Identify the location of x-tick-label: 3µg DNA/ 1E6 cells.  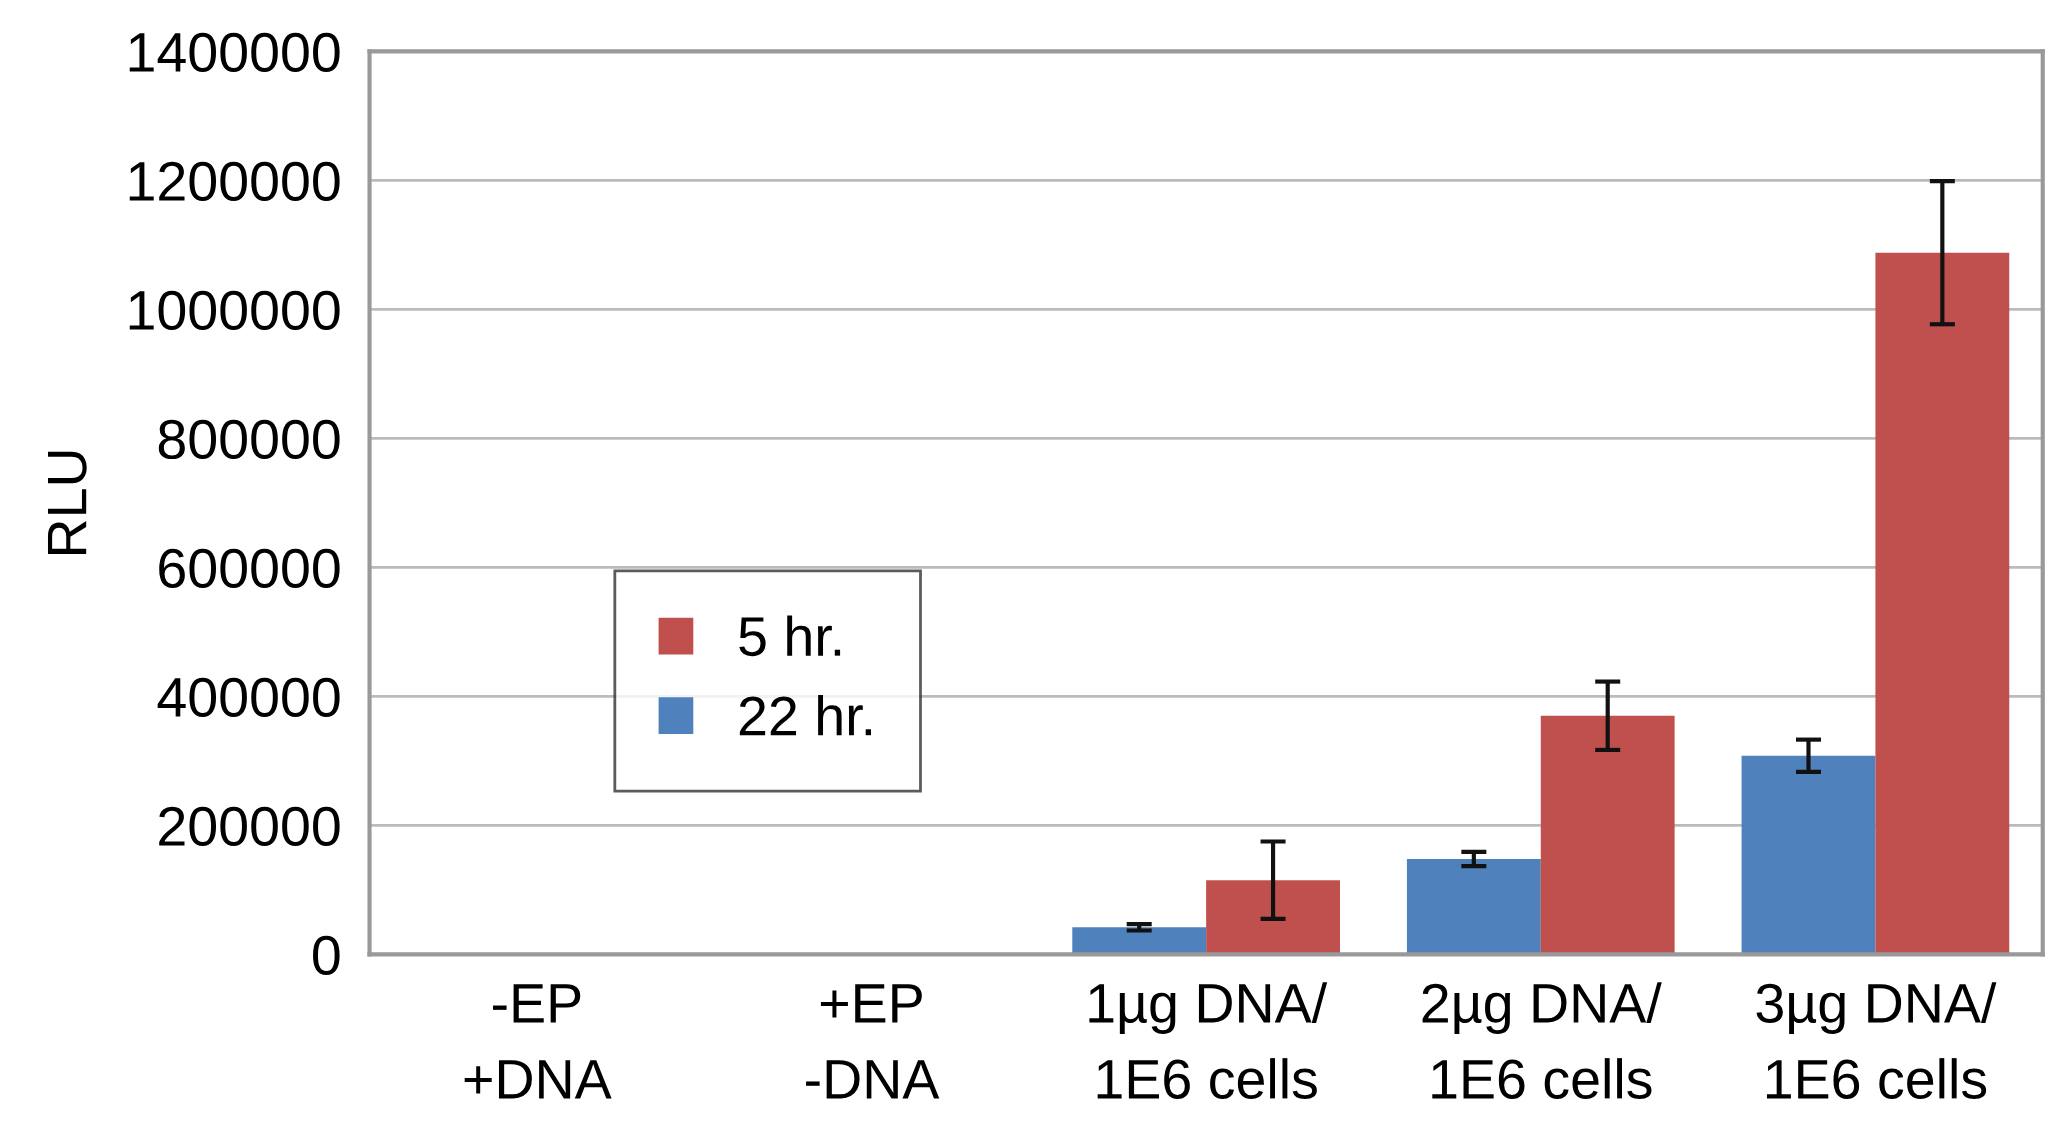
(1876, 1040).